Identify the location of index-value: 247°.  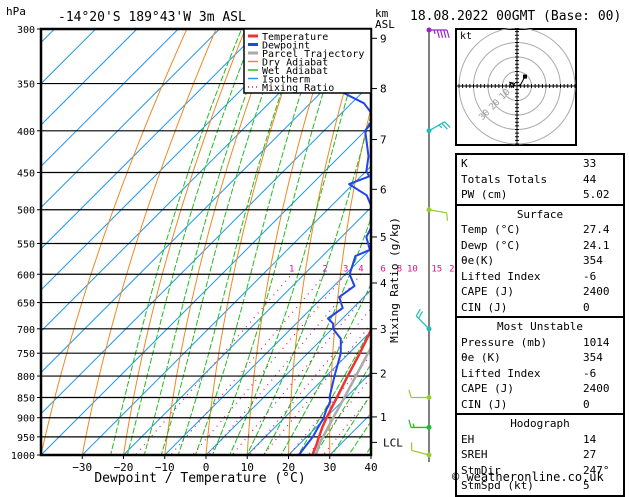
(596, 470).